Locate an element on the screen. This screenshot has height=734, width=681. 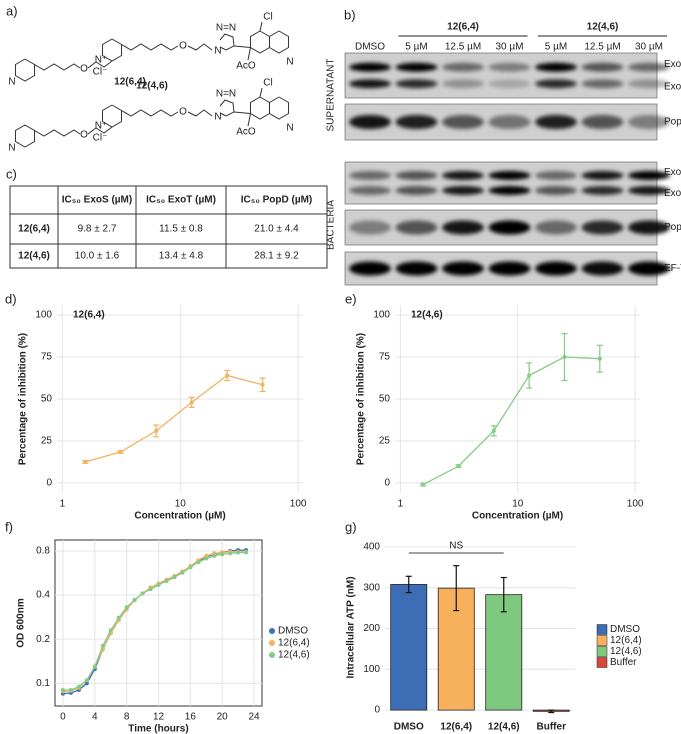
y-tick-label: 0.2 is located at coordinates (43, 639).